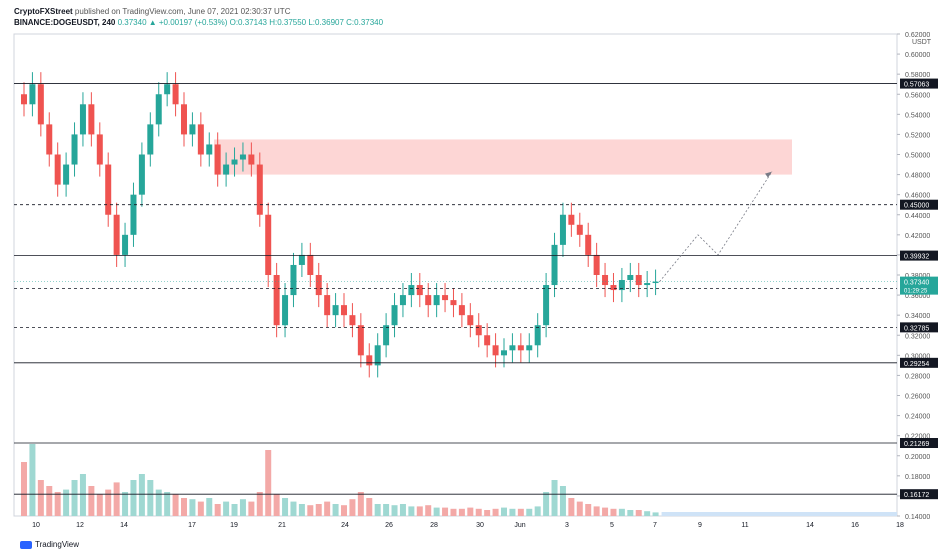 This screenshot has width=950, height=560. Describe the element at coordinates (917, 156) in the screenshot. I see `y-tick-label: 0.50000` at that location.